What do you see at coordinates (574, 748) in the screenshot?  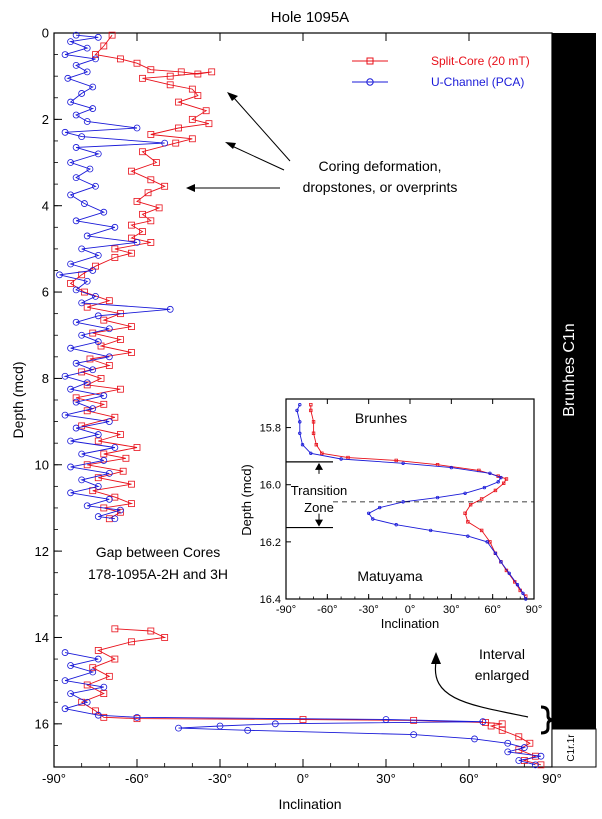 I see `chron-bar-c1r` at bounding box center [574, 748].